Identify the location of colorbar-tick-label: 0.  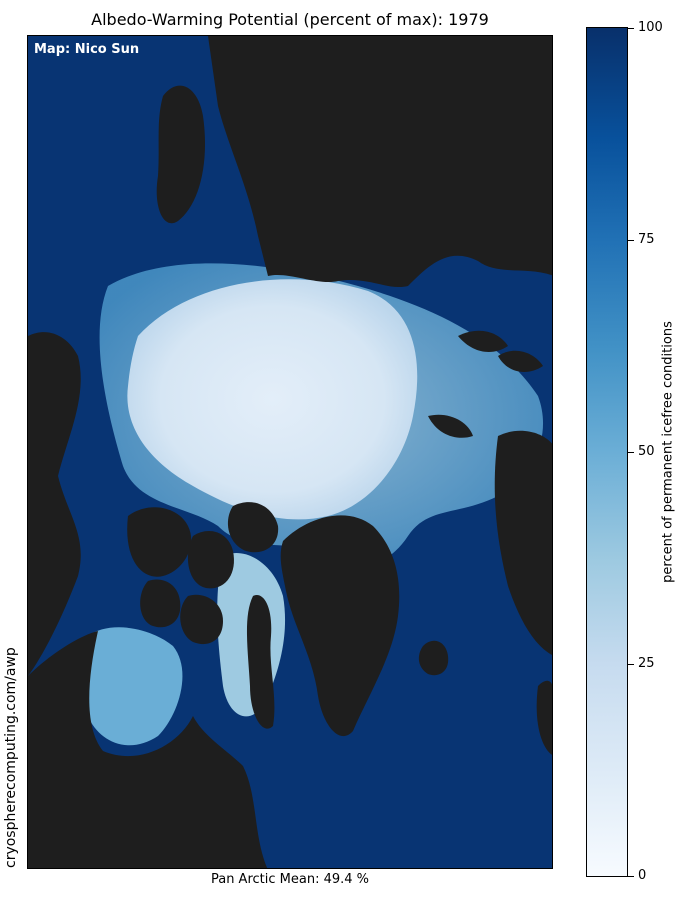
(642, 875).